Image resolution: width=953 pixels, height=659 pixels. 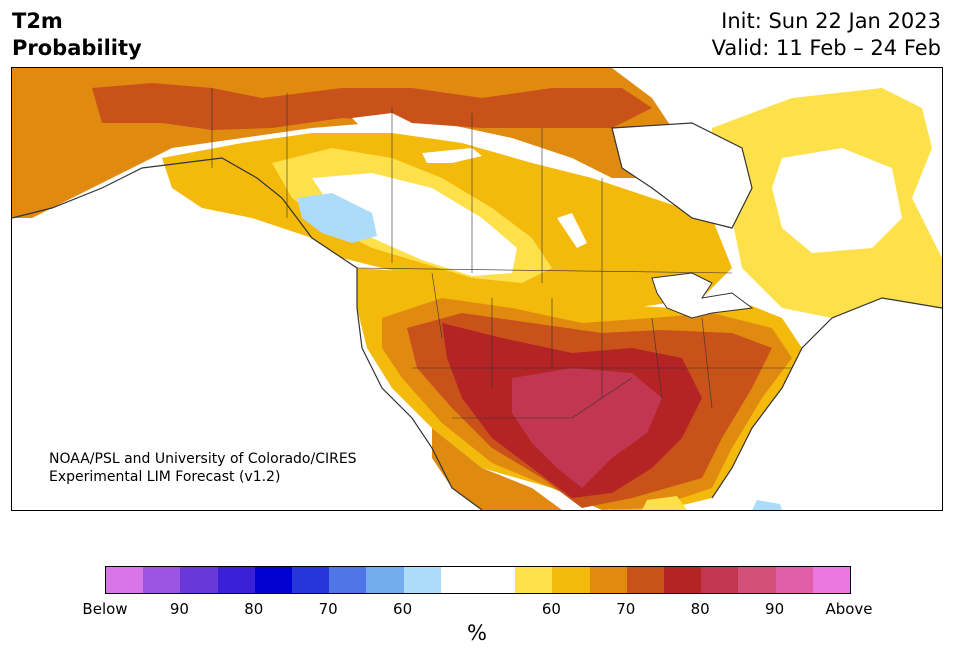 I want to click on colorbar-tick-label: Below, so click(x=105, y=609).